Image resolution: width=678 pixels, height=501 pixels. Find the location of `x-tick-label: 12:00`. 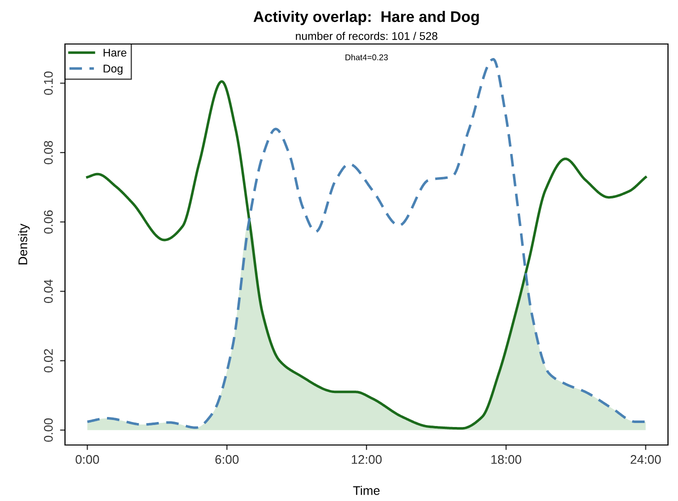

x-tick-label: 12:00 is located at coordinates (367, 459).